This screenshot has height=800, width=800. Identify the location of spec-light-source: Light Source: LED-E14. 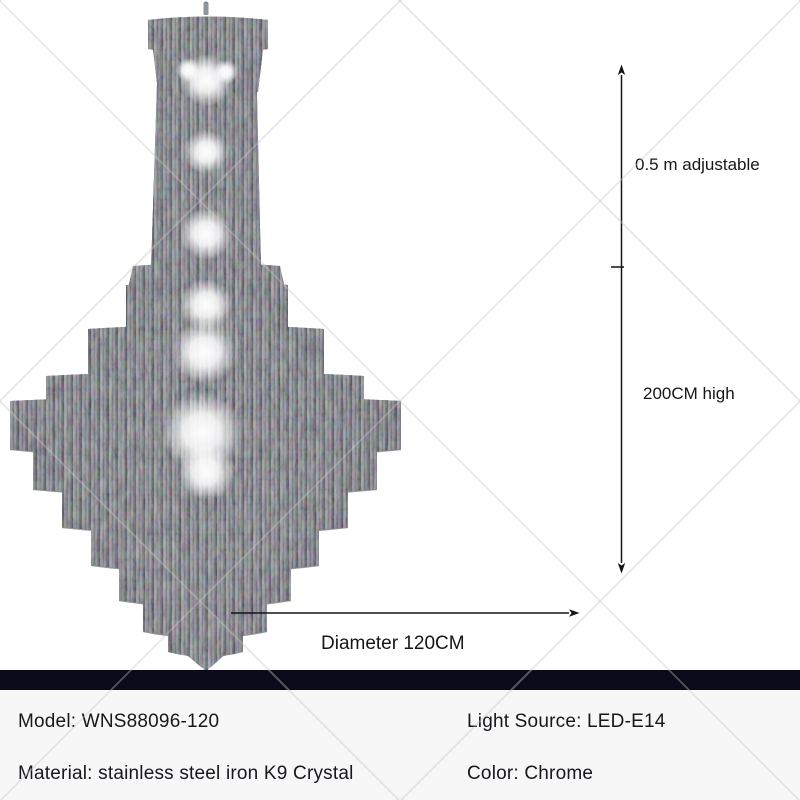
(566, 721).